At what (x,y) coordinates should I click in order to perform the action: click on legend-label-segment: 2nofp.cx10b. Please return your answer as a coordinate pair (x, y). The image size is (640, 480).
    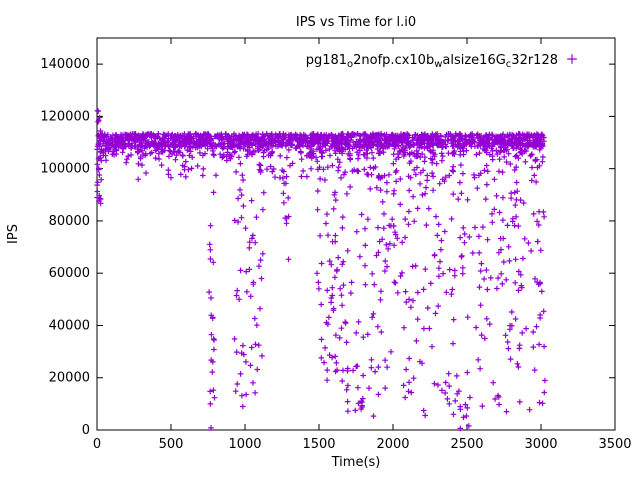
    Looking at the image, I should click on (393, 60).